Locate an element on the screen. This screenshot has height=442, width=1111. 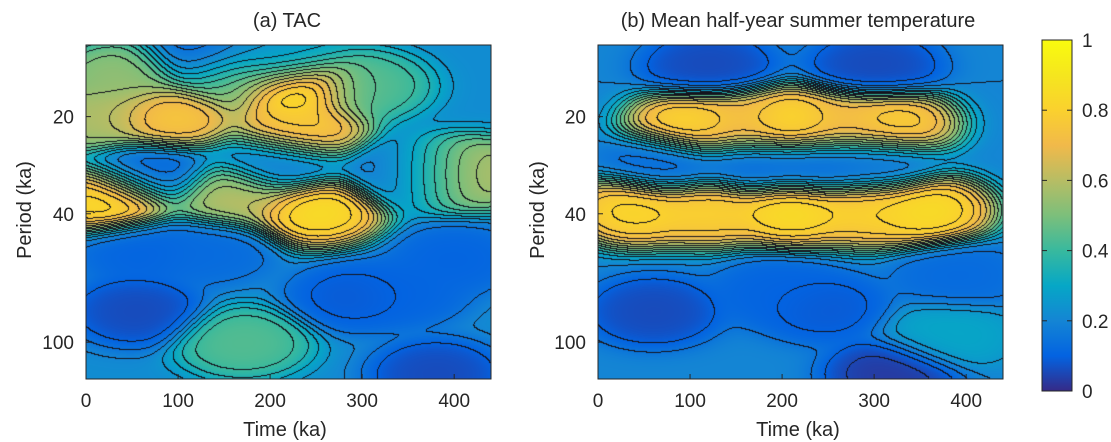
panel-b-x-ticks: 0 100 200 300 400 is located at coordinates (787, 393).